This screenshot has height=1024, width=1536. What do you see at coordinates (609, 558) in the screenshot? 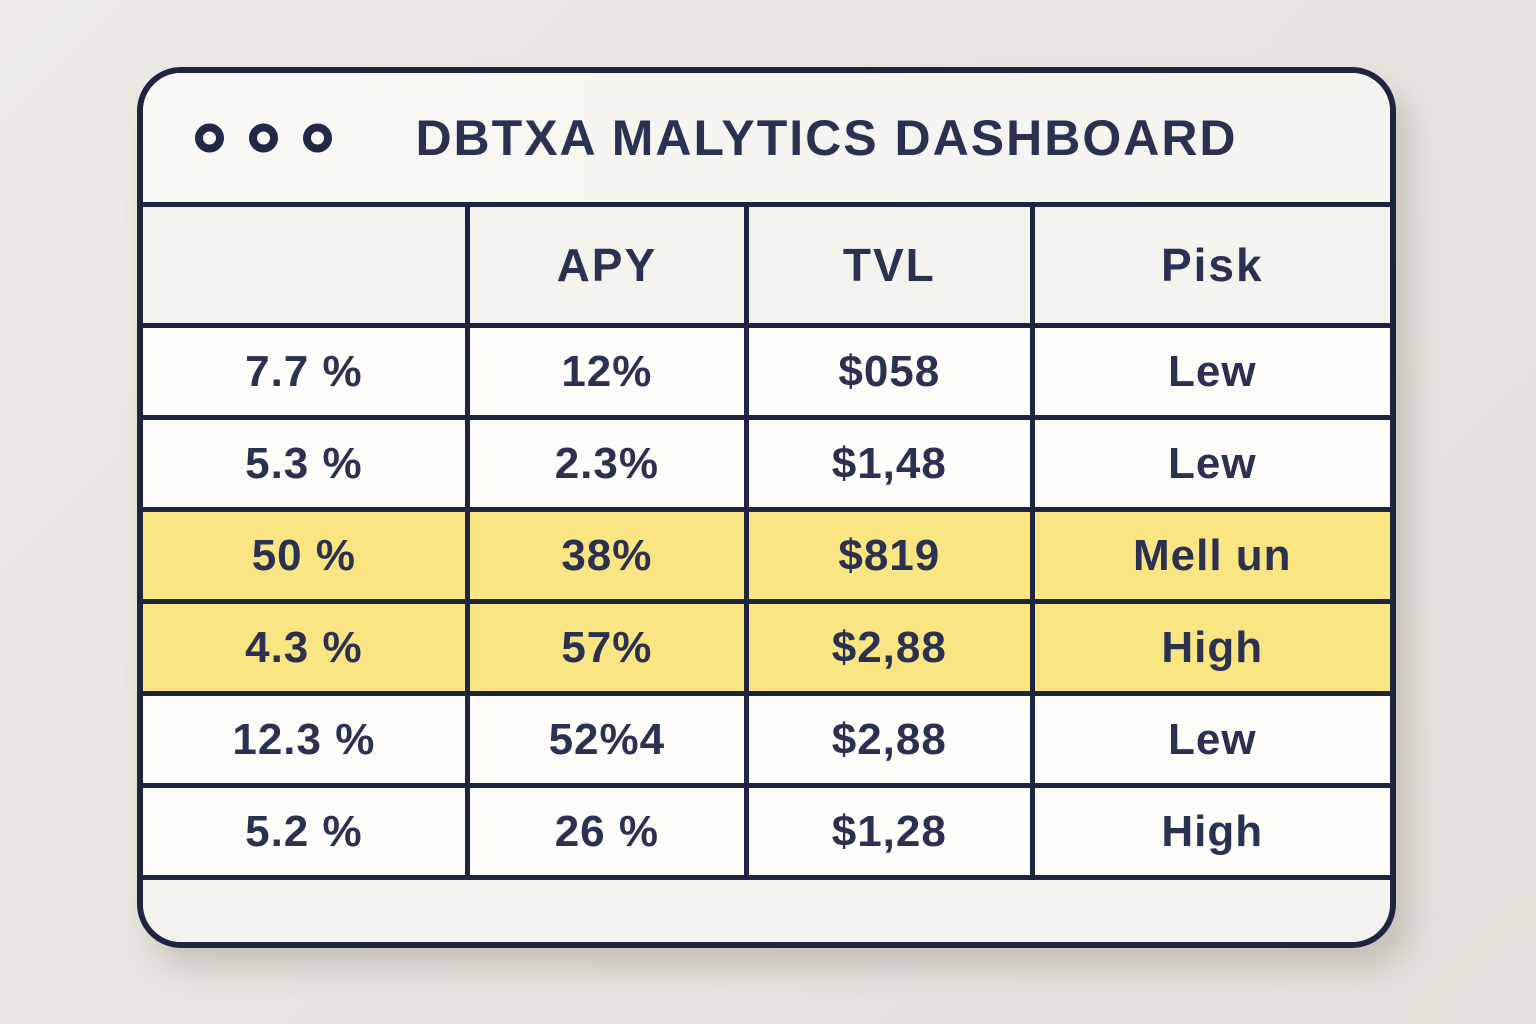
I see `table-cell-r3-c2: 38%` at bounding box center [609, 558].